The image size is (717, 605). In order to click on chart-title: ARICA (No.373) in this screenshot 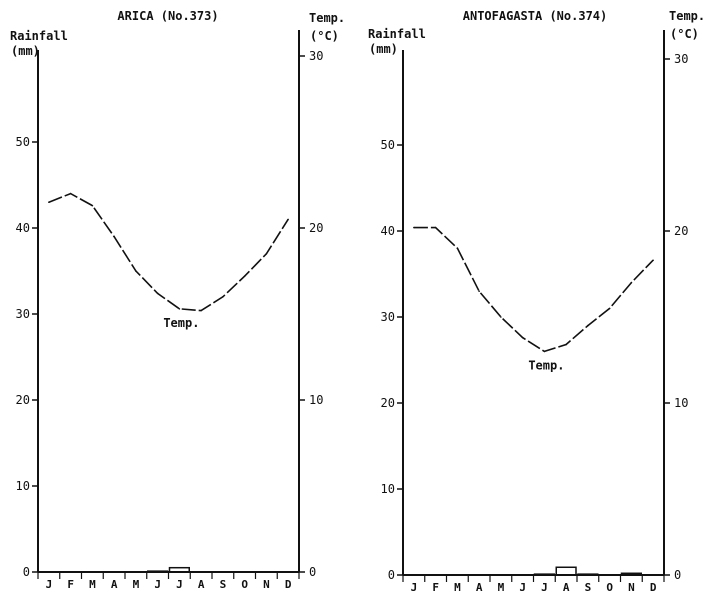, I will do `click(167, 16)`.